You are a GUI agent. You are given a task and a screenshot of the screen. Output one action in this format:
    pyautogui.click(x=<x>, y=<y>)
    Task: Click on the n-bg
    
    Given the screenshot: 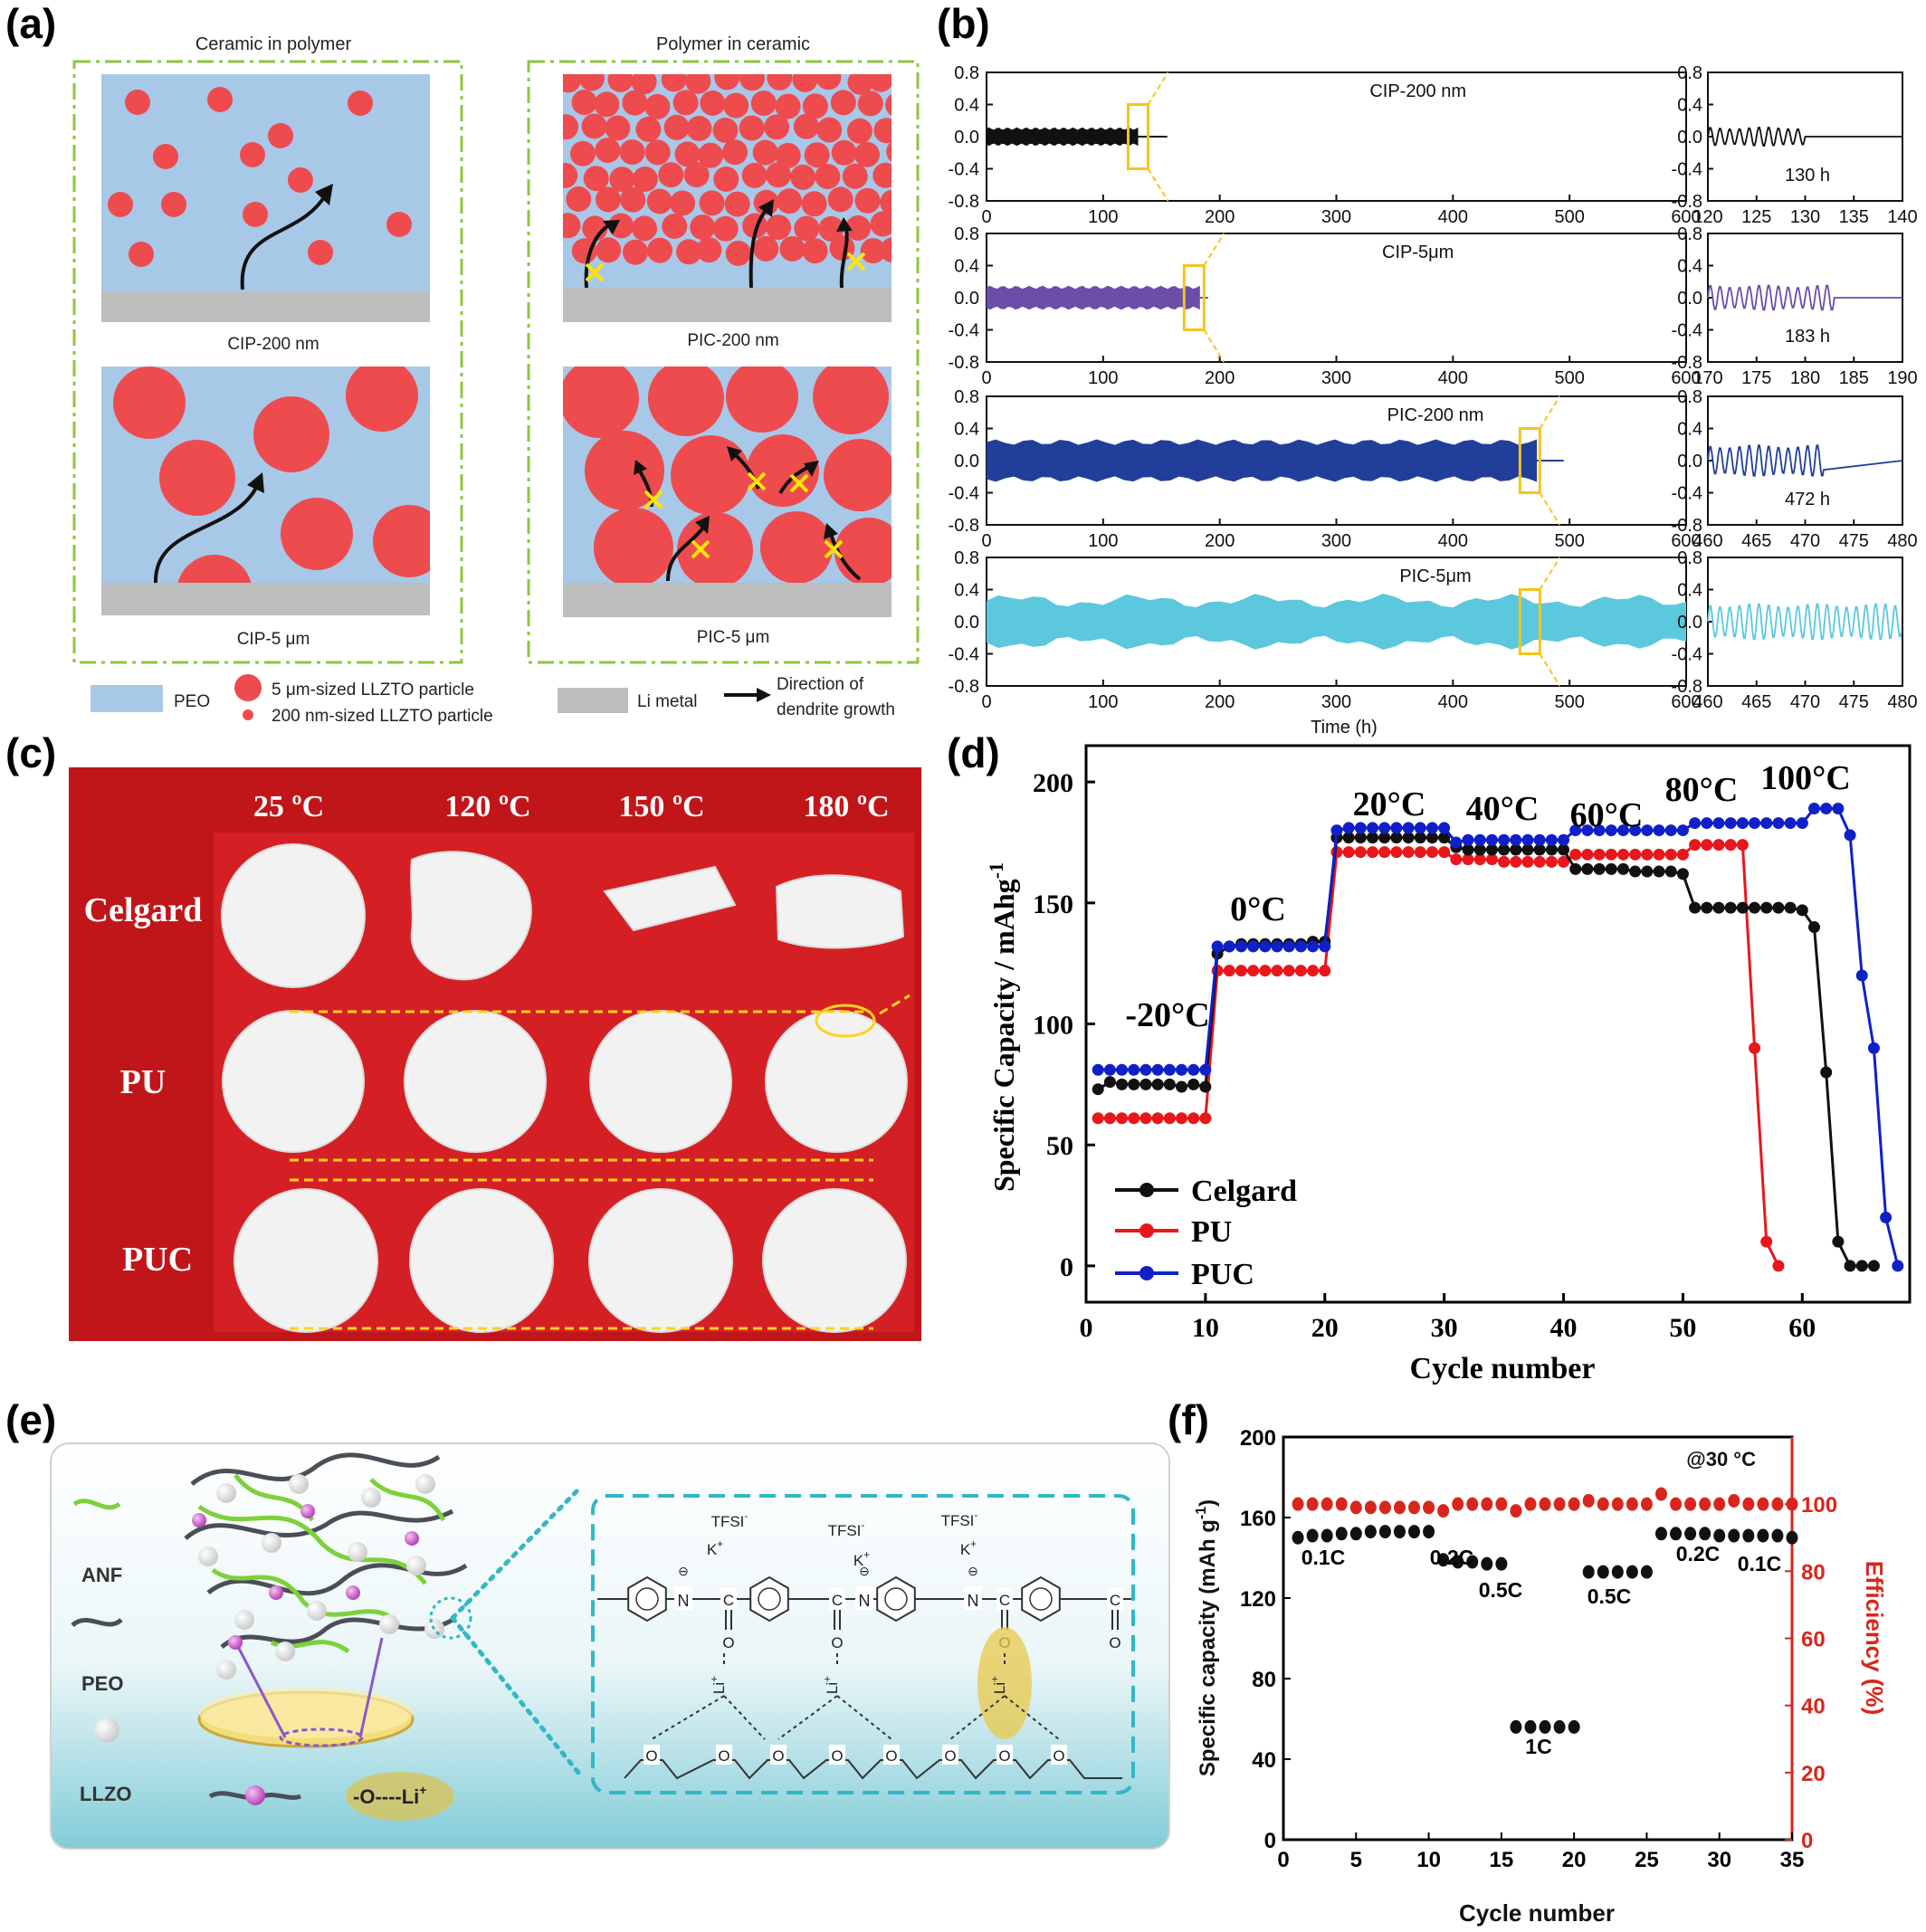 What is the action you would take?
    pyautogui.click(x=973, y=1598)
    